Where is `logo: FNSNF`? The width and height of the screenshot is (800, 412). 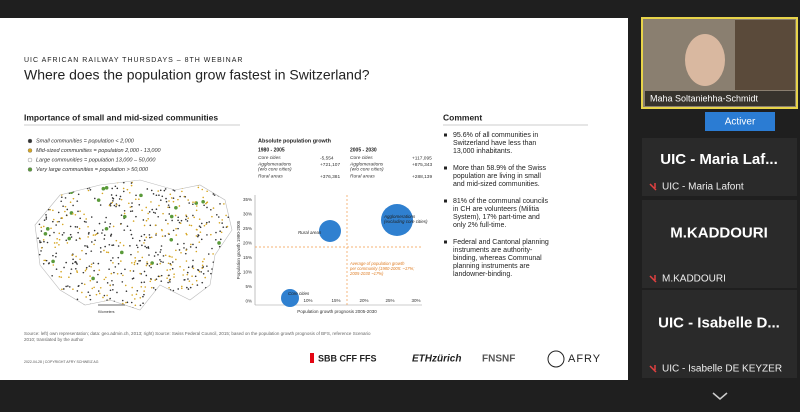
logo: FNSNF is located at coordinates (498, 359).